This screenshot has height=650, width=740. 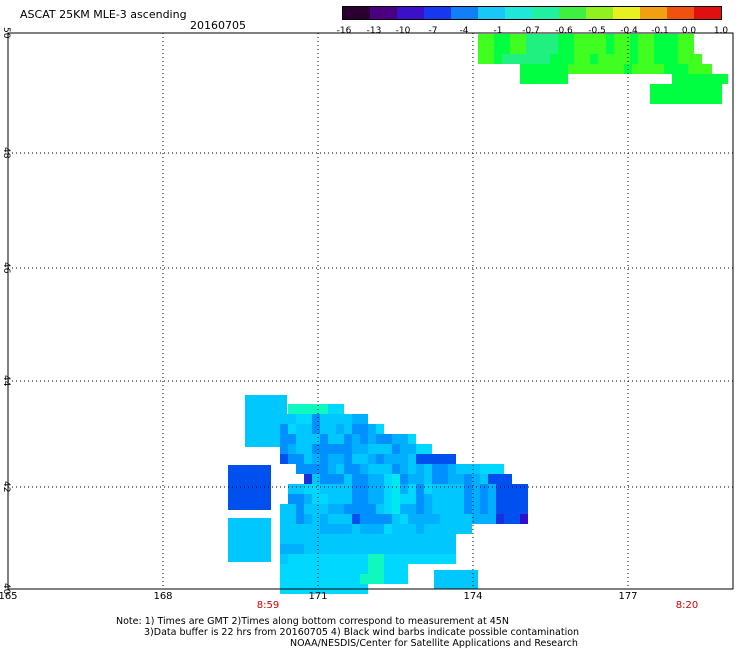 What do you see at coordinates (433, 31) in the screenshot?
I see `colorbar-tick-label: -7` at bounding box center [433, 31].